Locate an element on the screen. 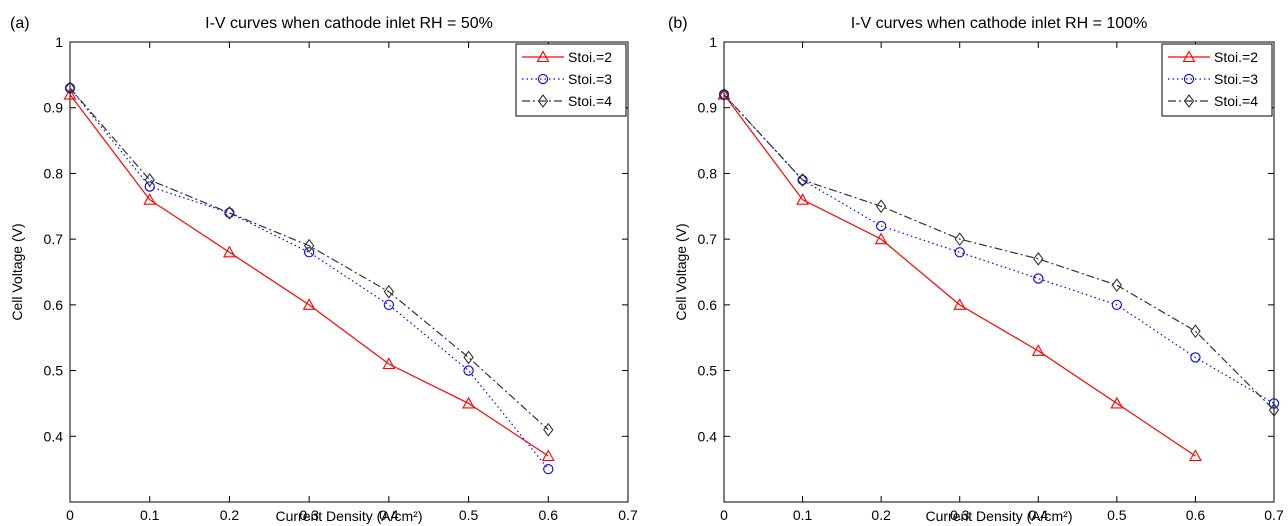 This screenshot has height=526, width=1288. x-axis-label: Current Density (A/cm²) is located at coordinates (348, 516).